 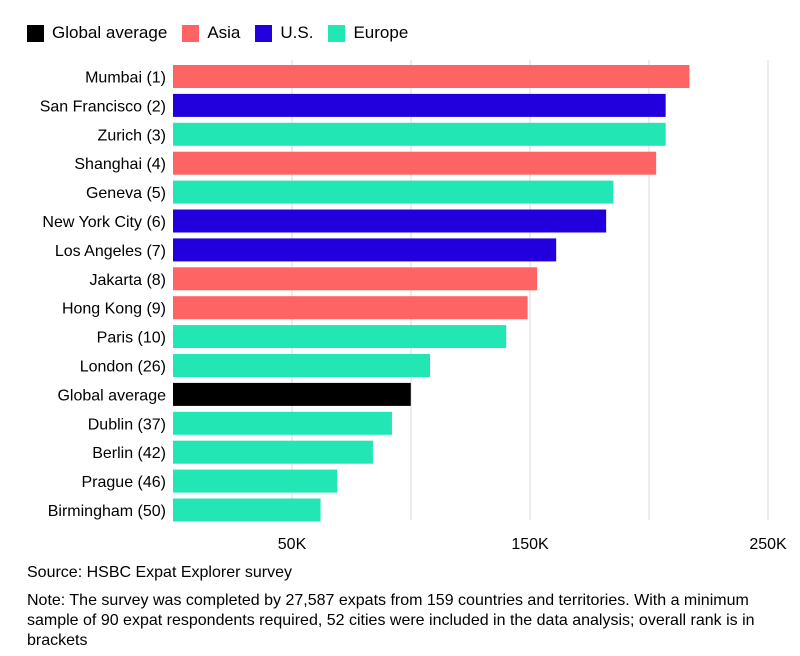 What do you see at coordinates (127, 424) in the screenshot?
I see `category-label: Dublin (37)` at bounding box center [127, 424].